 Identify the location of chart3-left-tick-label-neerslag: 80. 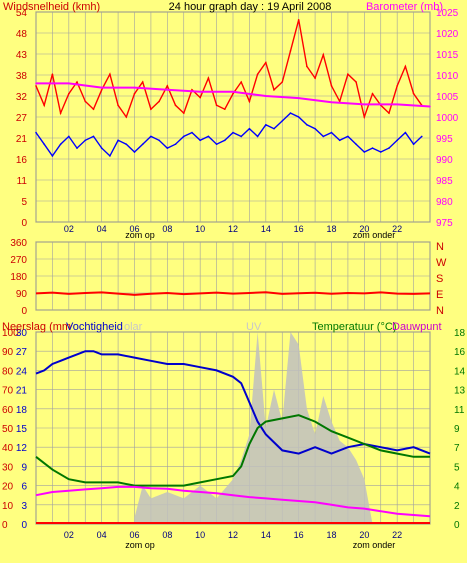
(8, 371).